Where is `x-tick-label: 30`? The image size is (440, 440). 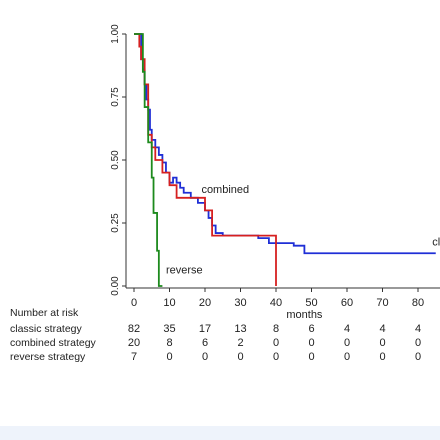
x-tick-label: 30 is located at coordinates (240, 303).